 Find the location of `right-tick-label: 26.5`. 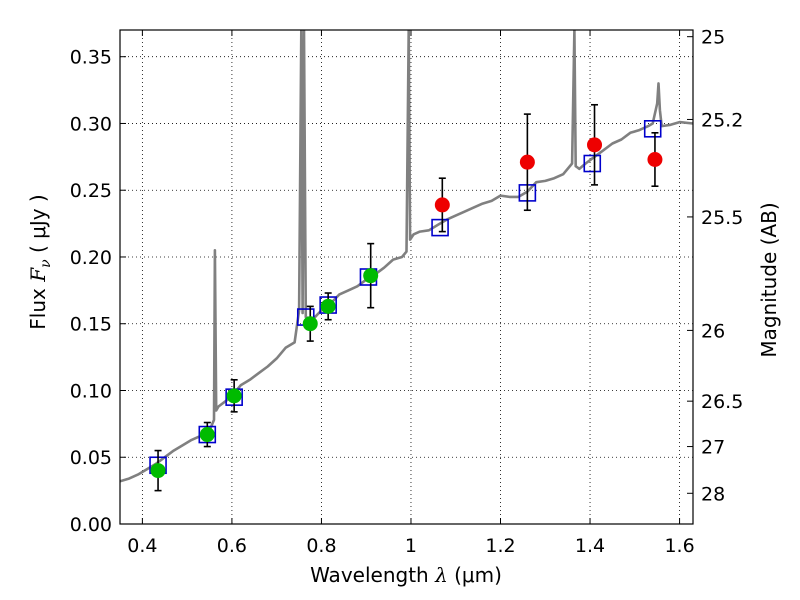

right-tick-label: 26.5 is located at coordinates (722, 402).